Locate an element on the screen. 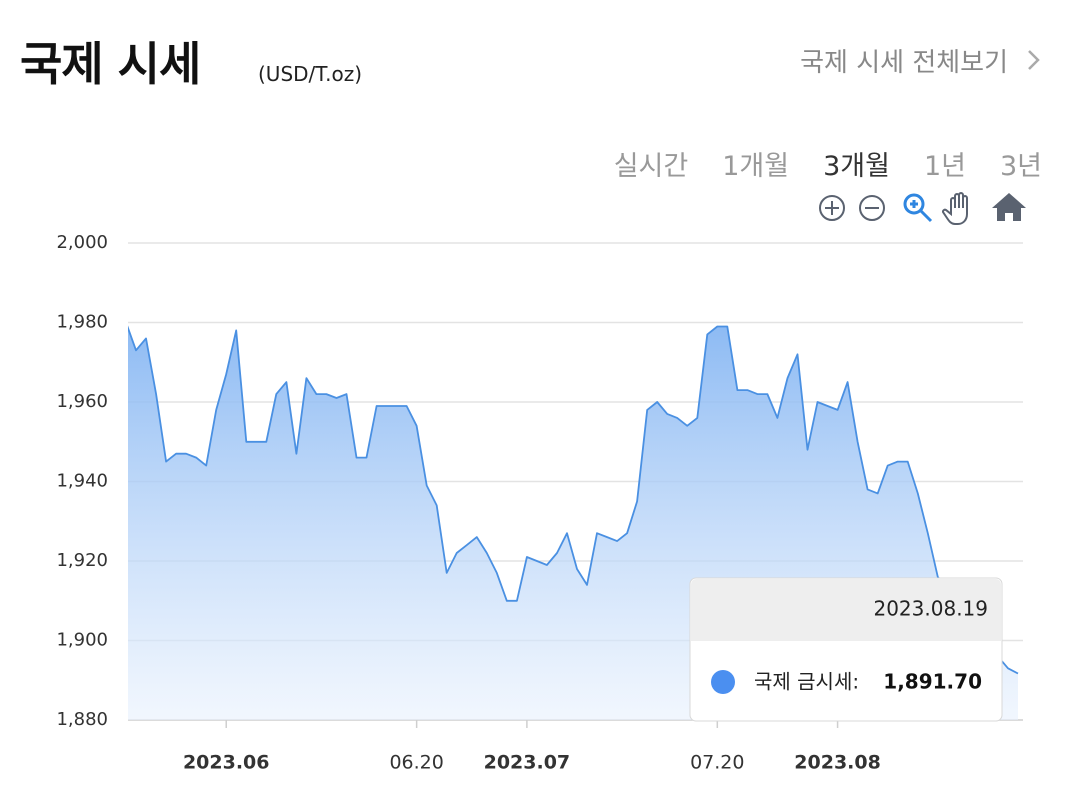 The width and height of the screenshot is (1086, 794). y-tick-label: 1,960 is located at coordinates (82, 401).